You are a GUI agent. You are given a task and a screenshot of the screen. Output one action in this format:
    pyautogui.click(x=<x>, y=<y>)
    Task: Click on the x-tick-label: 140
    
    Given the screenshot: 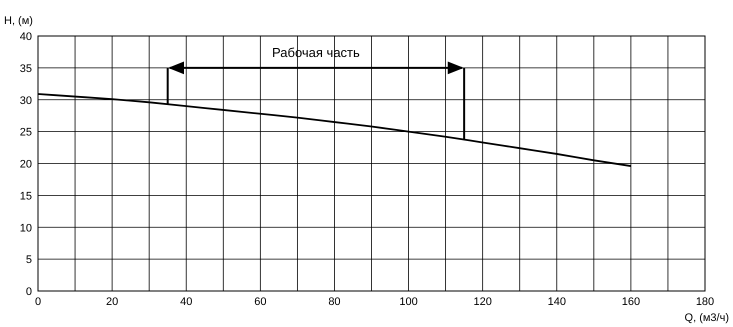 What is the action you would take?
    pyautogui.click(x=557, y=302)
    